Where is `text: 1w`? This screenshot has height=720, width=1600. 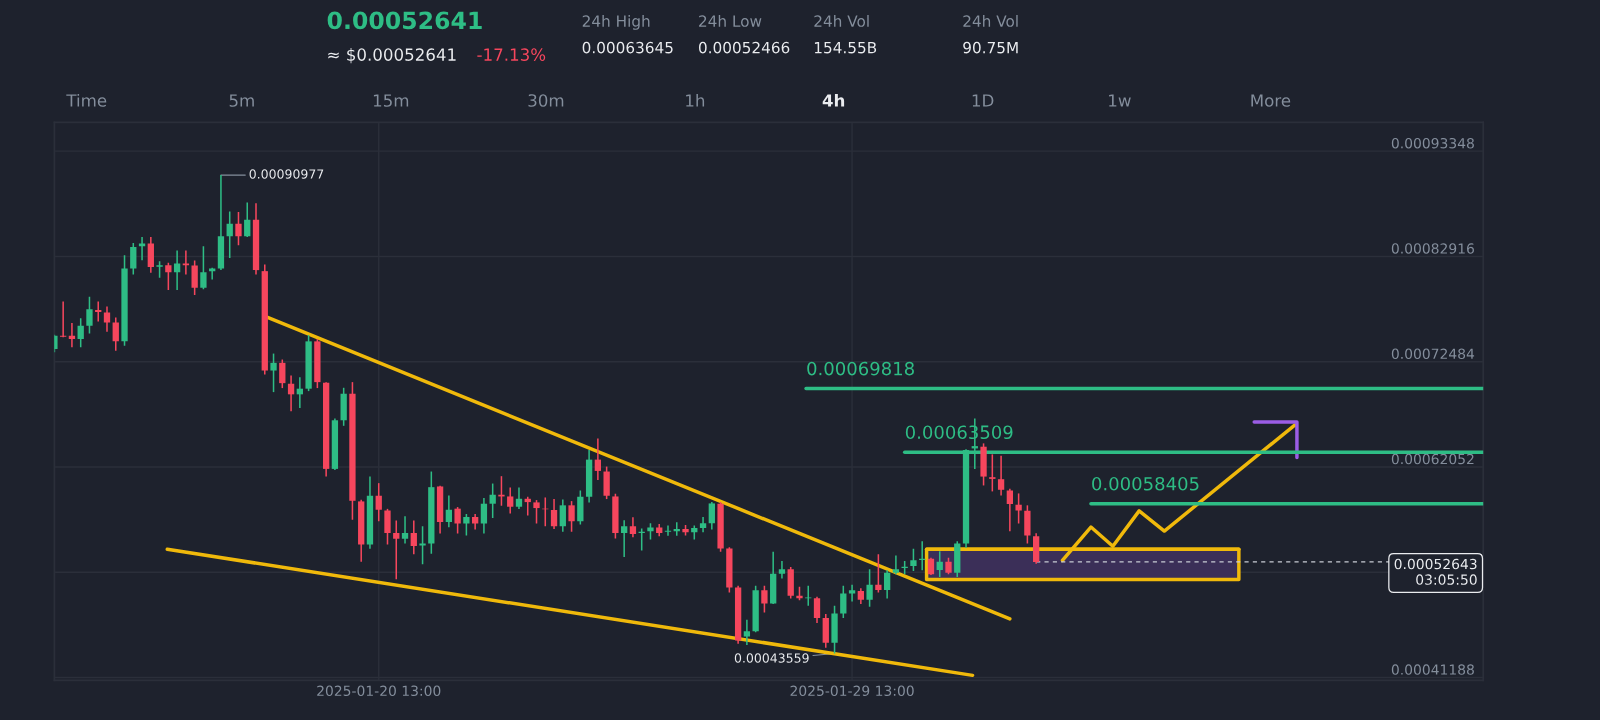
text: 1w is located at coordinates (1120, 100).